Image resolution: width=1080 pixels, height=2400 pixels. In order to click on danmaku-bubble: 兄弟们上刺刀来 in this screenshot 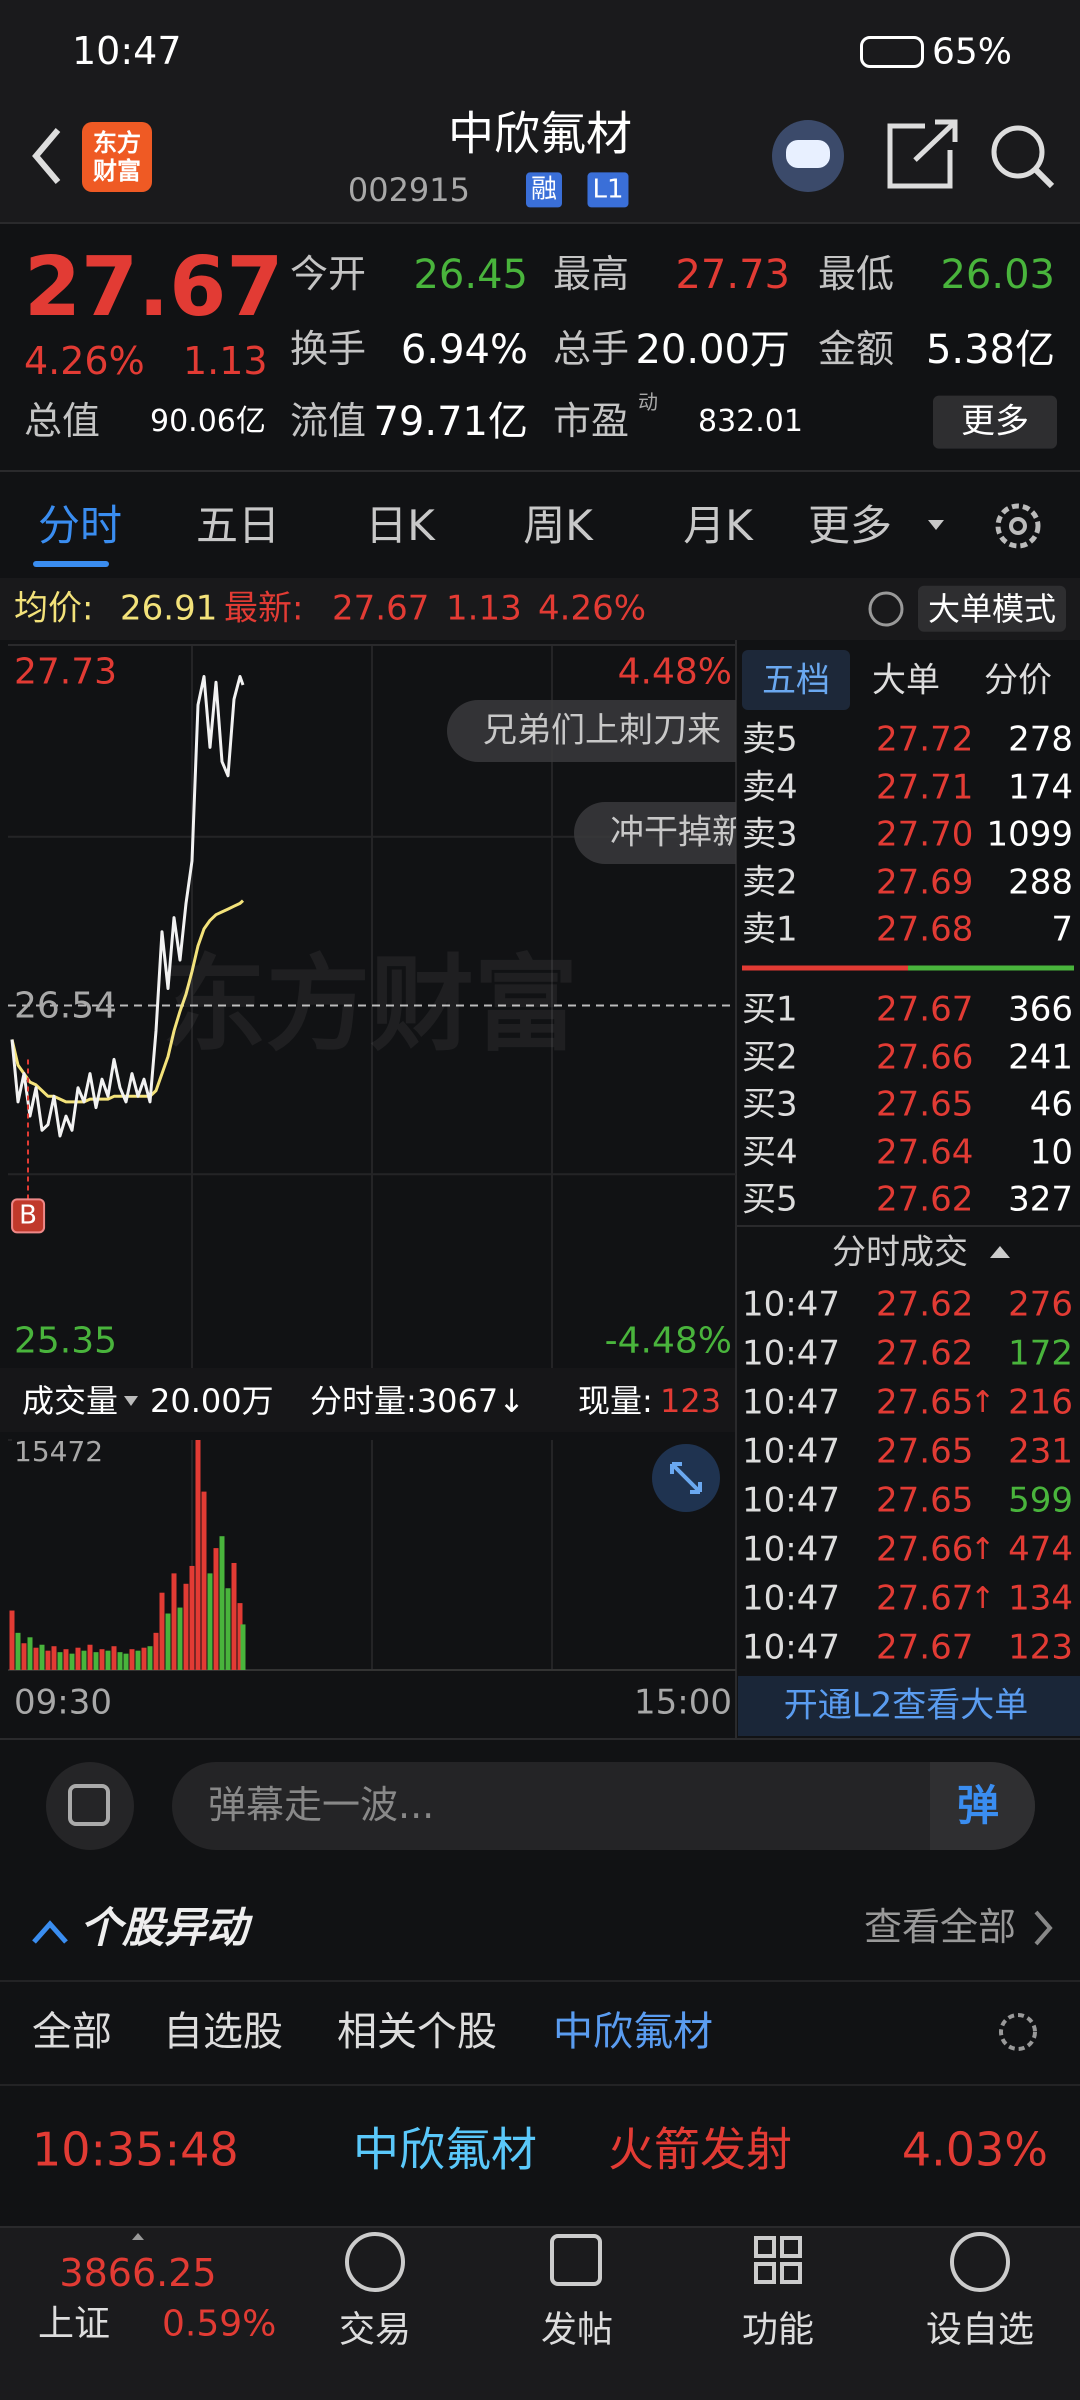, I will do `click(591, 731)`.